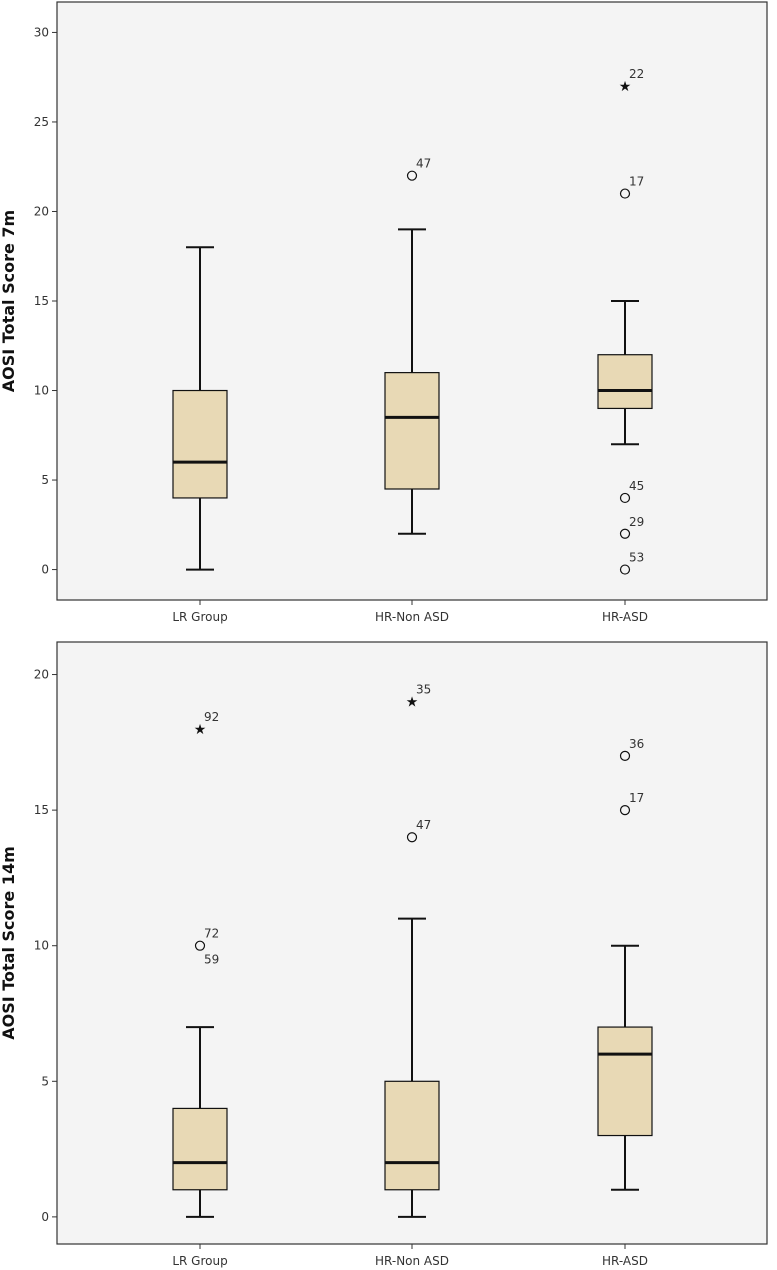 The image size is (777, 1270). What do you see at coordinates (211, 960) in the screenshot?
I see `outlier-case-label: 59` at bounding box center [211, 960].